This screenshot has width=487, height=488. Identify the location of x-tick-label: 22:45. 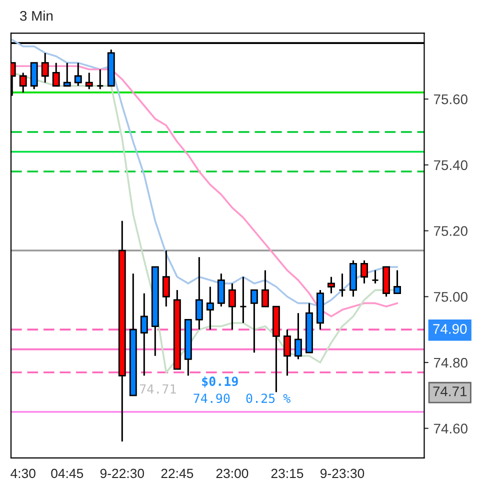
(177, 473).